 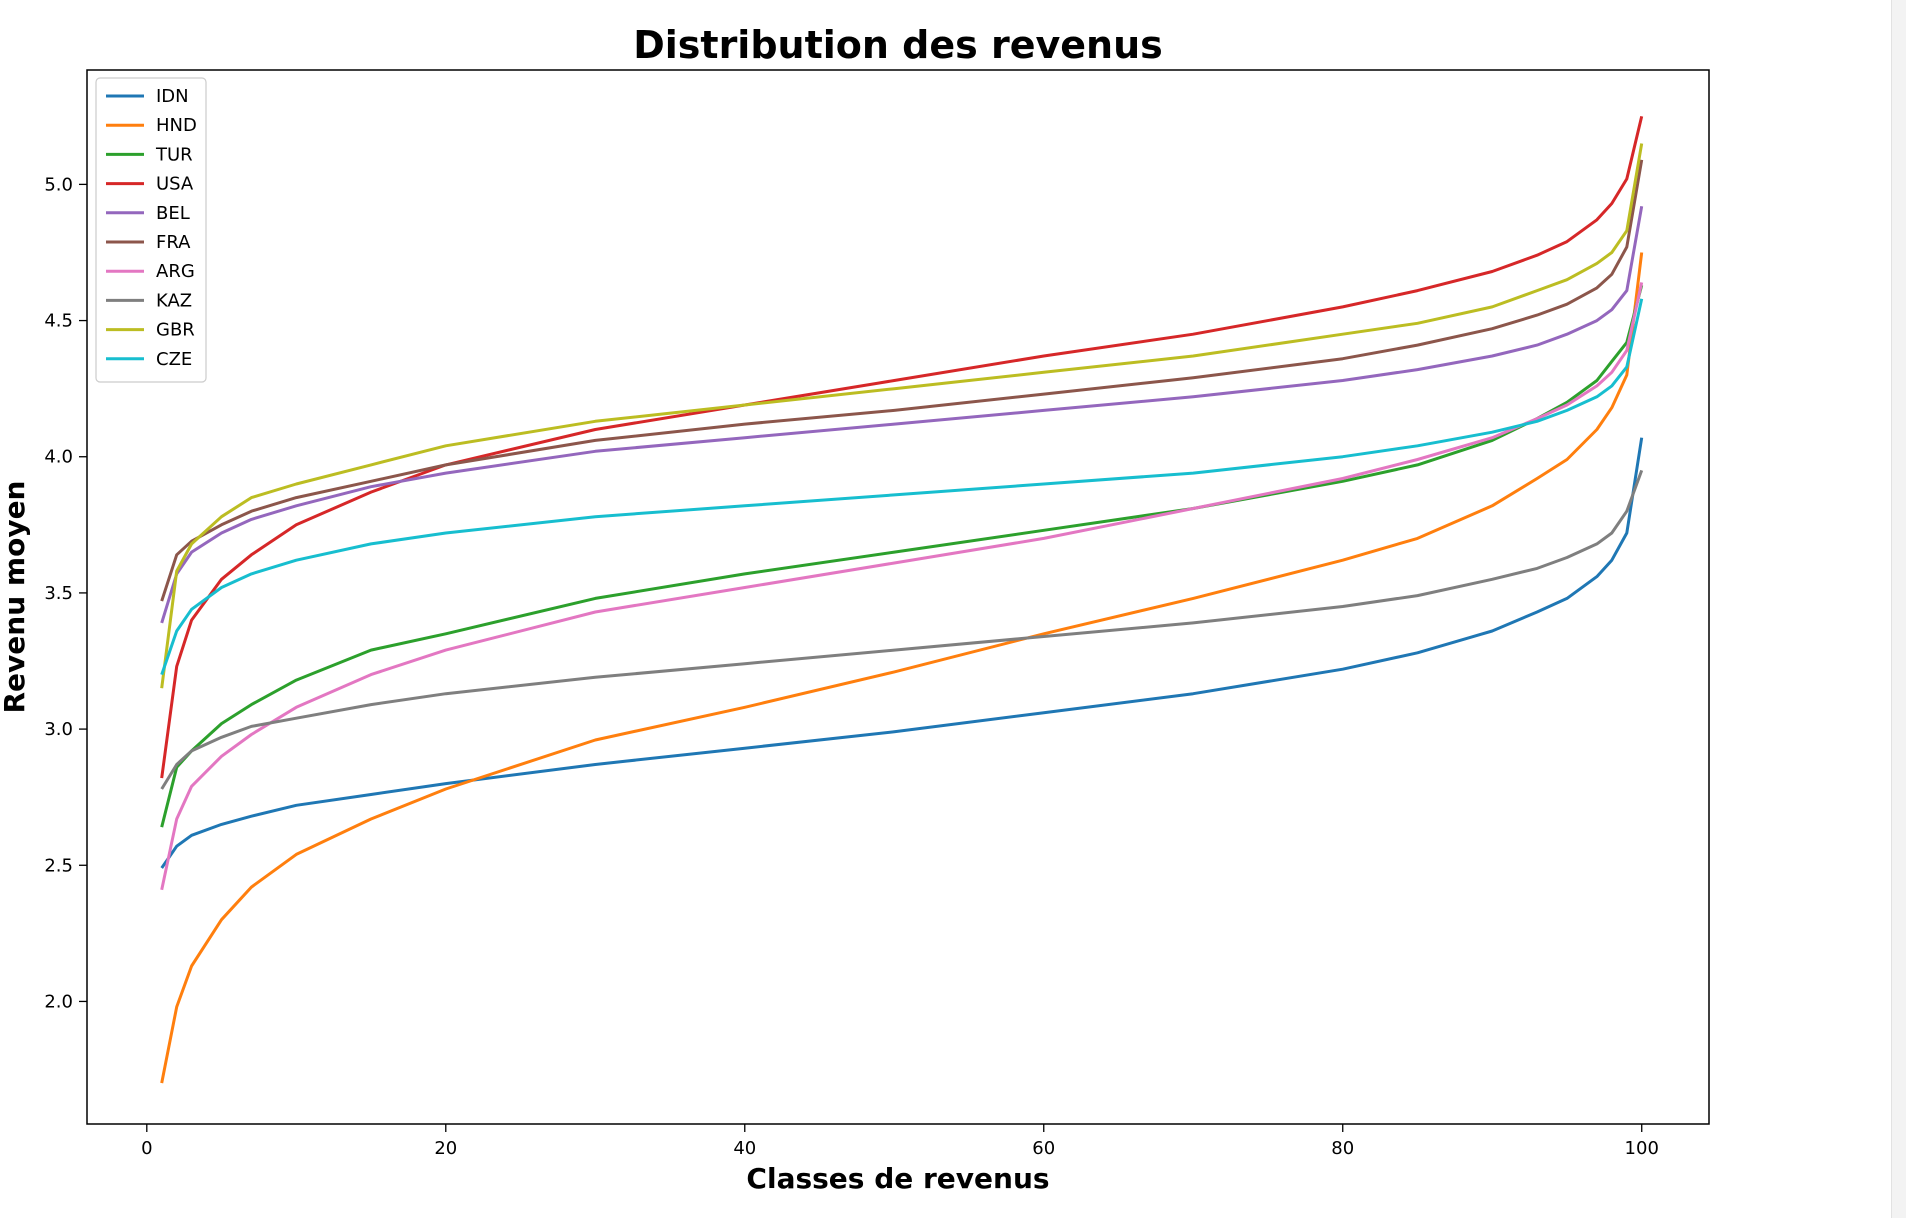 I want to click on x-tick-label: 80, so click(x=1342, y=1148).